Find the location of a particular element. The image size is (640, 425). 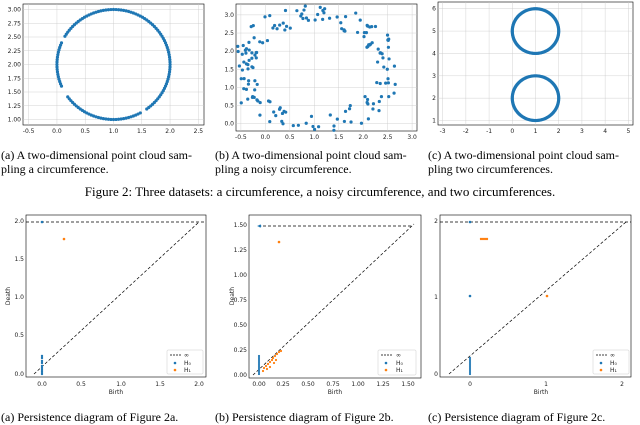

caption-persistence-c: (c) Persistence diagram of Figure 2c. is located at coordinates (517, 417).